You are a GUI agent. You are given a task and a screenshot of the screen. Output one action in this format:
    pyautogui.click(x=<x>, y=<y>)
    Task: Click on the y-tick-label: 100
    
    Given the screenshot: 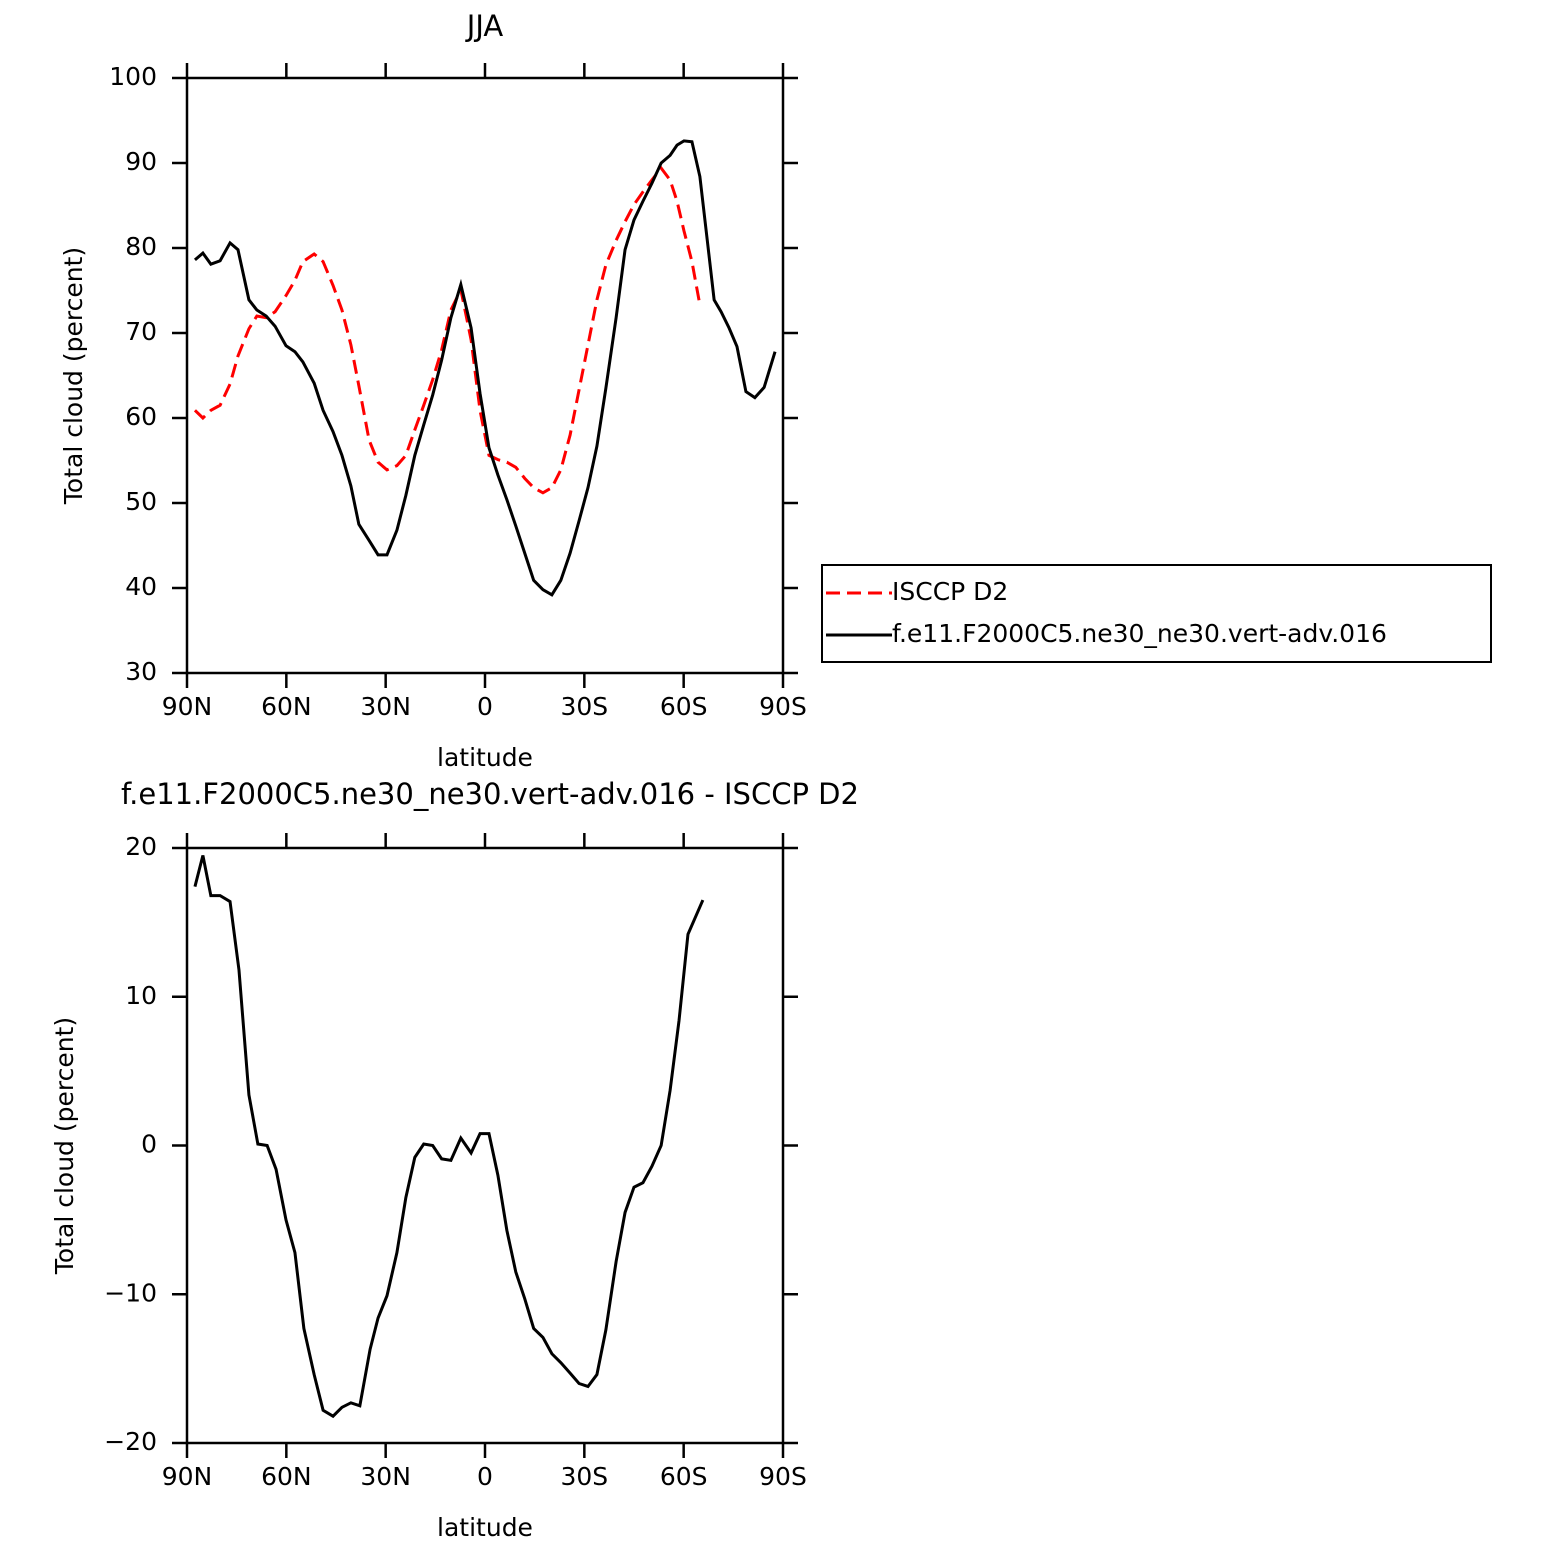 What is the action you would take?
    pyautogui.click(x=133, y=76)
    